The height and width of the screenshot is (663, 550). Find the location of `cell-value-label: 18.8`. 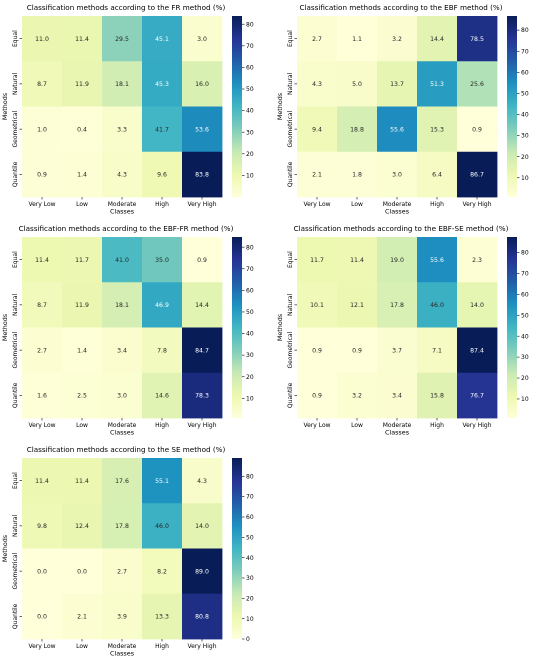

cell-value-label: 18.8 is located at coordinates (357, 129).